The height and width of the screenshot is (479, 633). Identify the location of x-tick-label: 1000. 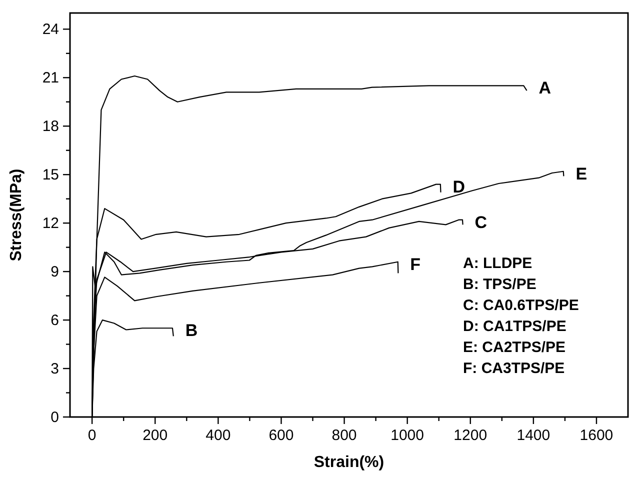
(407, 435).